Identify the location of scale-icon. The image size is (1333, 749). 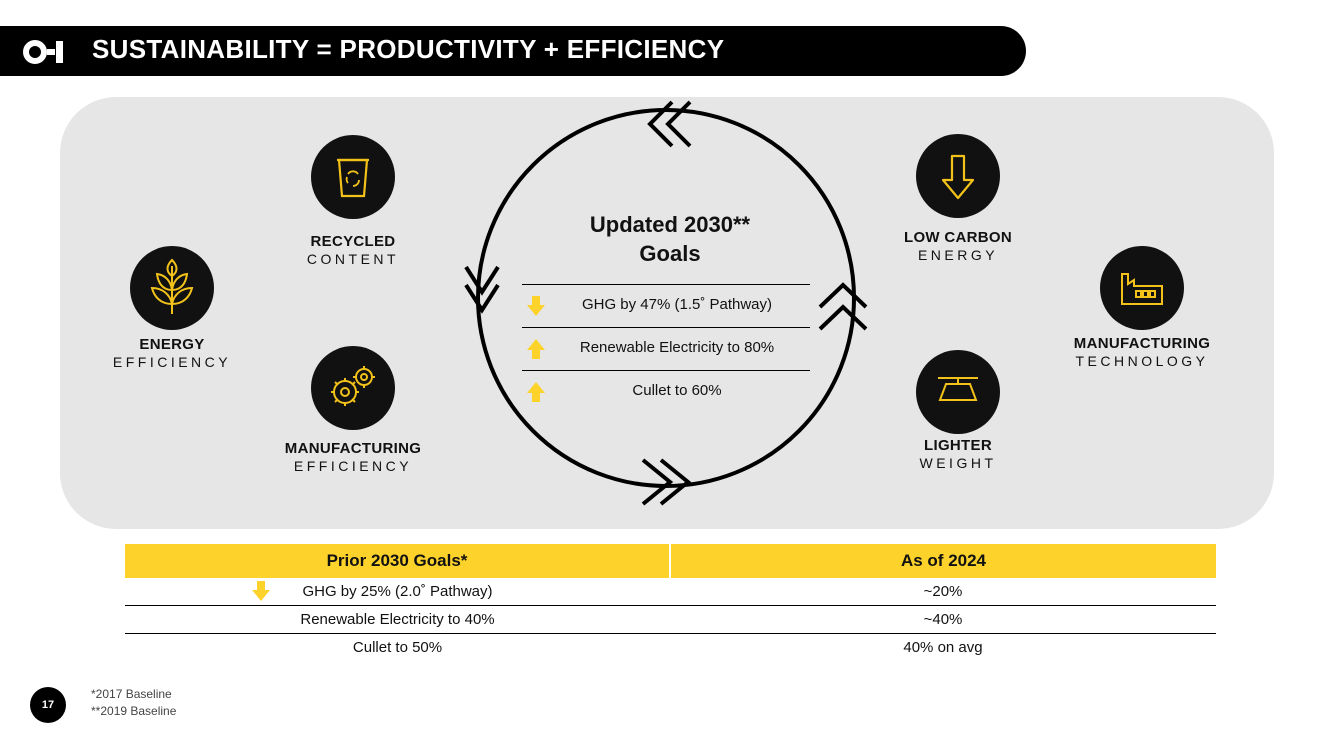
(958, 392).